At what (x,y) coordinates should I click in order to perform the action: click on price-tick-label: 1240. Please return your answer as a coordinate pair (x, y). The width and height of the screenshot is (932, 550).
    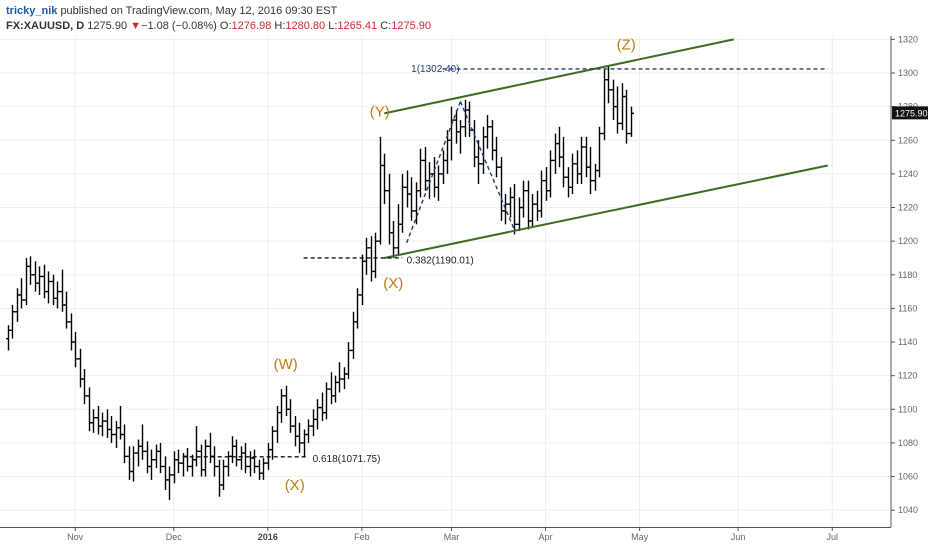
    Looking at the image, I should click on (908, 174).